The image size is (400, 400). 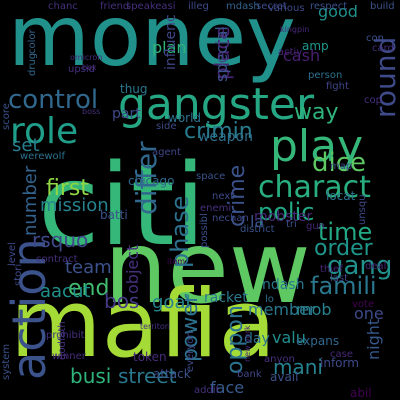 What do you see at coordinates (345, 232) in the screenshot?
I see `cloud-word: time` at bounding box center [345, 232].